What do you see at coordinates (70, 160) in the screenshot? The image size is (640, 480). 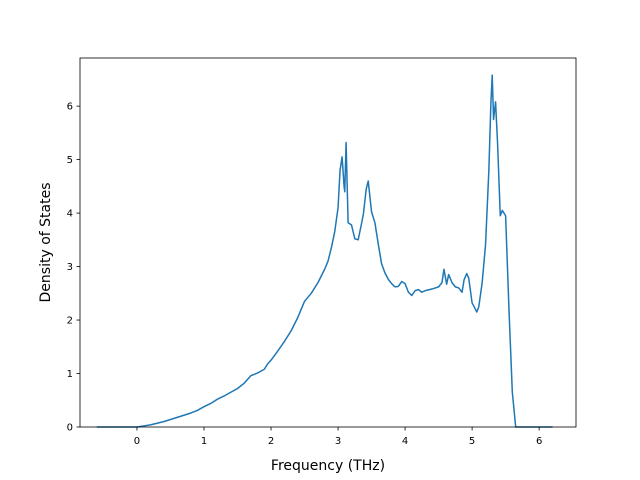 I see `y-tick-label: 5` at bounding box center [70, 160].